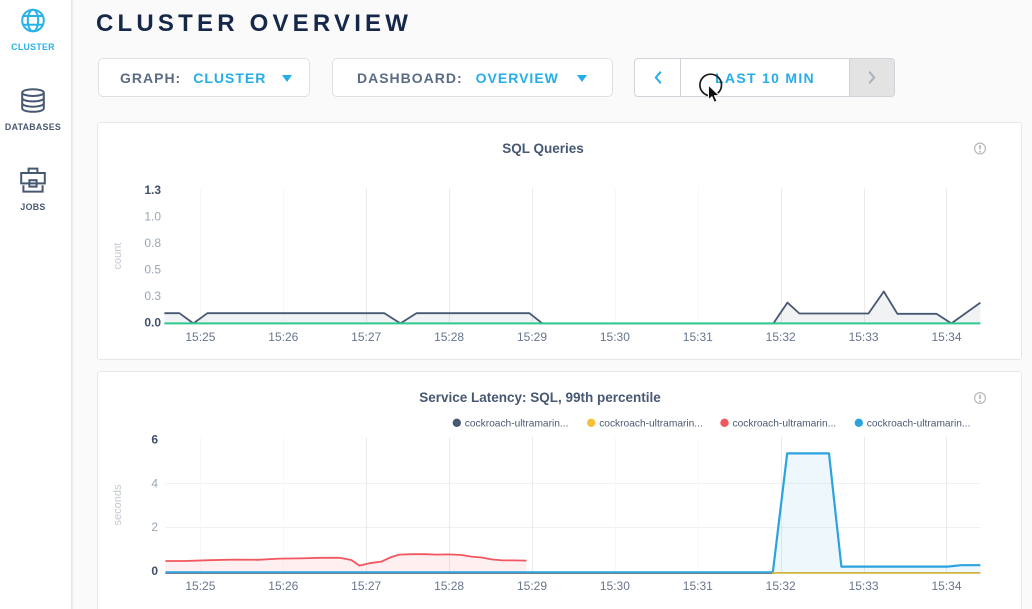 The image size is (1032, 609). What do you see at coordinates (154, 571) in the screenshot?
I see `svg-text: 0` at bounding box center [154, 571].